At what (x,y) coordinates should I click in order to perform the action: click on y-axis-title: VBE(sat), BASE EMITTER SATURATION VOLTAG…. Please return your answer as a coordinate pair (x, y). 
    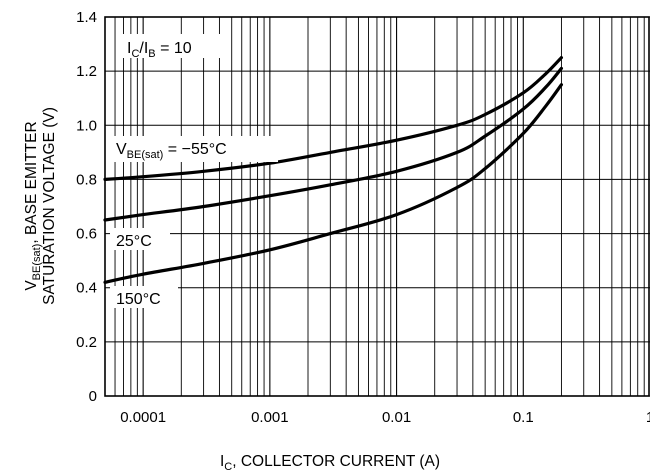
    Looking at the image, I should click on (40, 206).